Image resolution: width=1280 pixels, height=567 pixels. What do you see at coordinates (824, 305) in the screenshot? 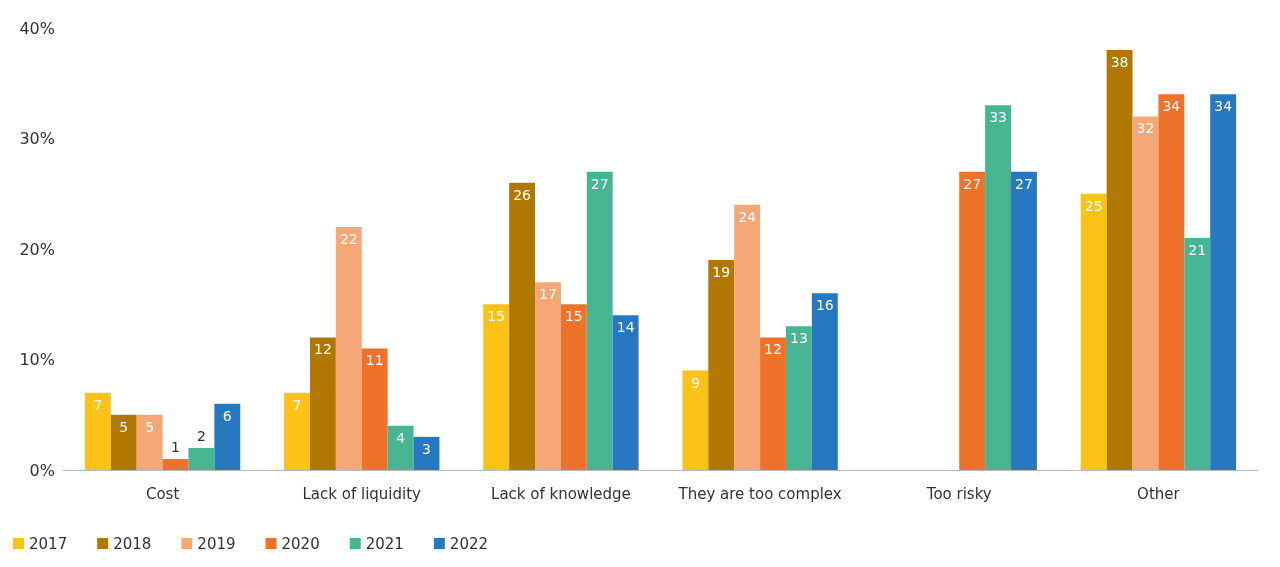
I see `data-label: 16` at bounding box center [824, 305].